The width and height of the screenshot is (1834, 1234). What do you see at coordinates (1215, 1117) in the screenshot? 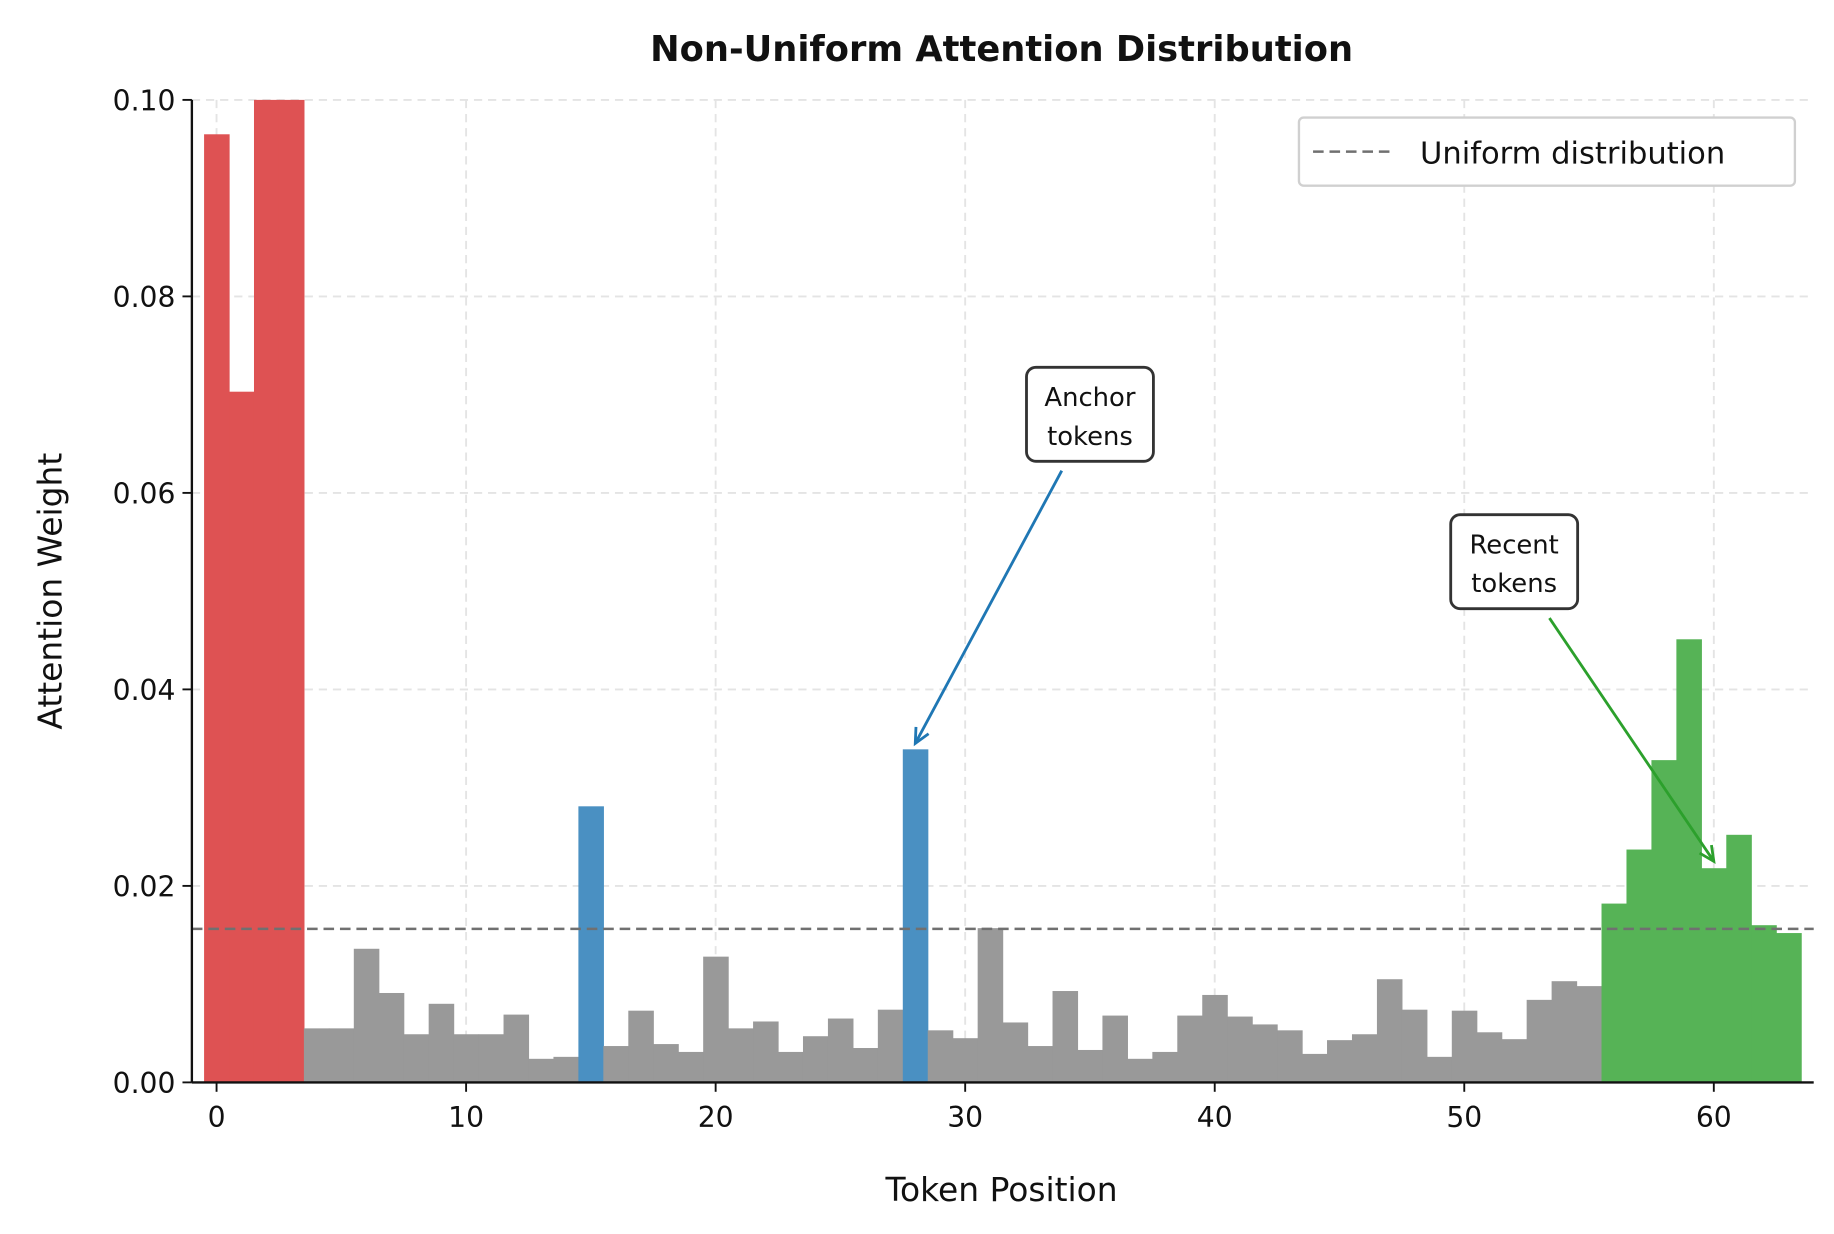
I see `x-tick-label: 40` at bounding box center [1215, 1117].